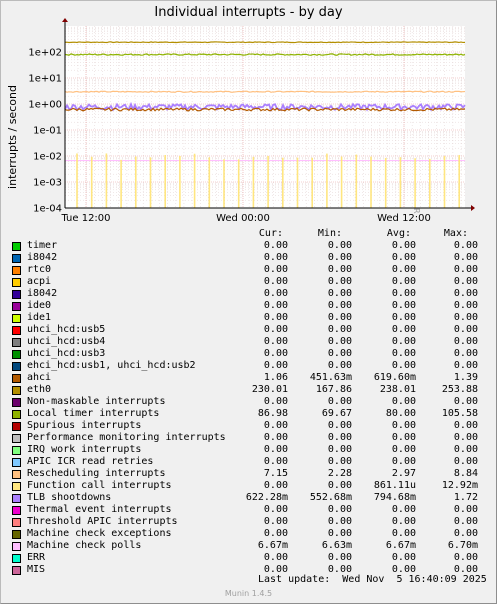  I want to click on legend-label: uhci_hcd:usb5, so click(66, 329).